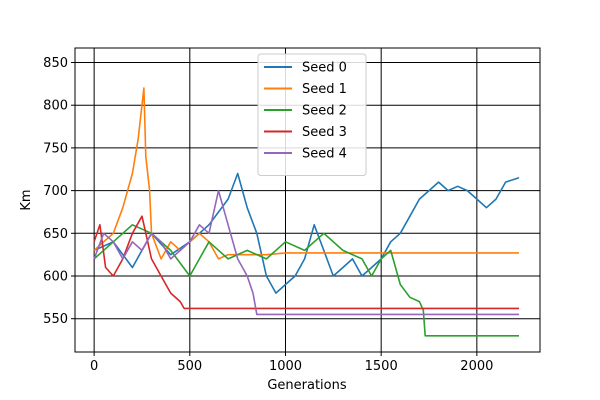 The width and height of the screenshot is (600, 400). Describe the element at coordinates (189, 366) in the screenshot. I see `x-tick-label: 500` at that location.